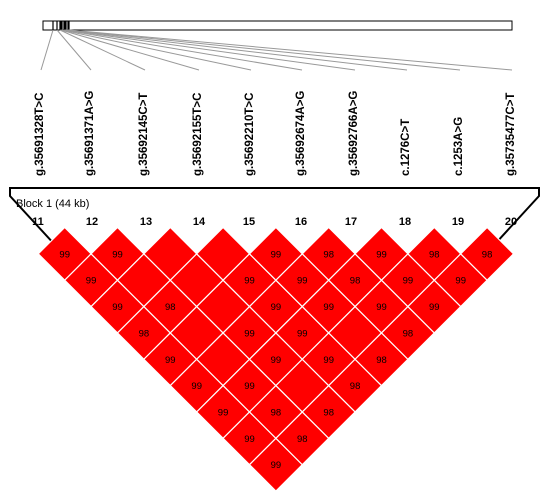  I want to click on snp-label: g.35691371A>G, so click(90, 133).